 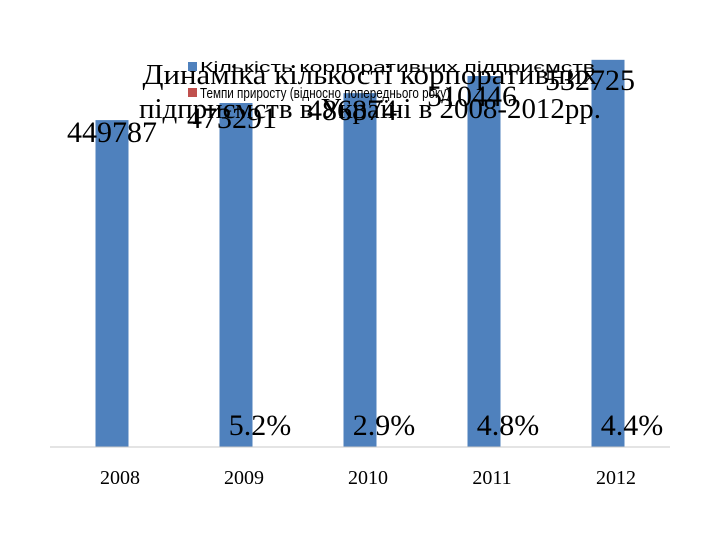 What do you see at coordinates (590, 80) in the screenshot?
I see `value-label-2012: 532725` at bounding box center [590, 80].